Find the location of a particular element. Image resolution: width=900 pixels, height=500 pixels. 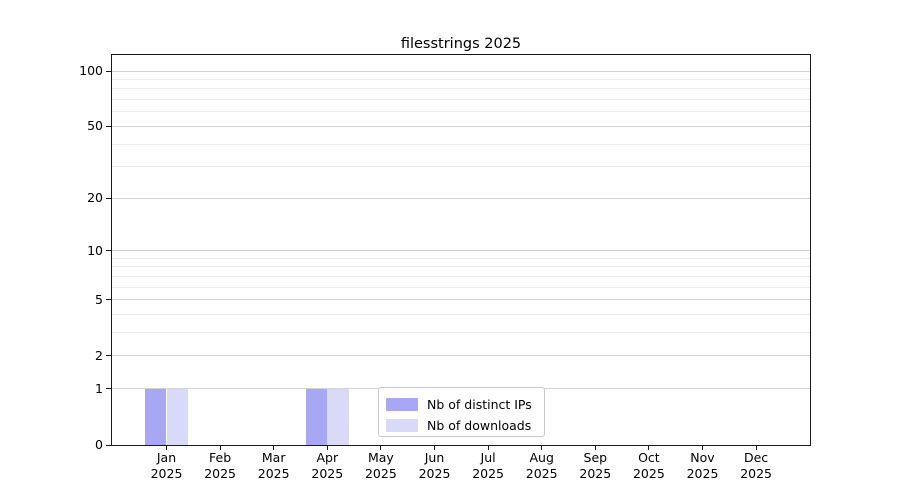

y-axis-tick-label: 0 is located at coordinates (99, 444).